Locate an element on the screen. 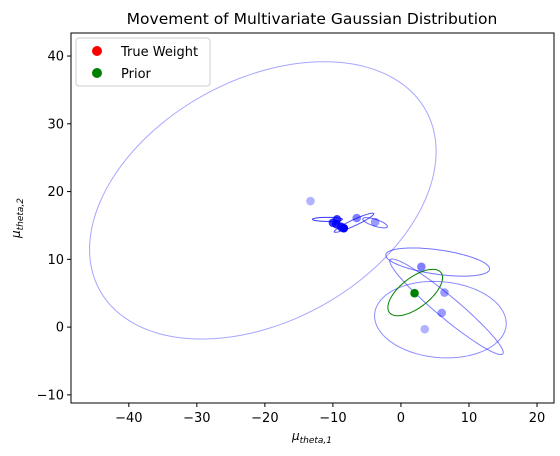 The width and height of the screenshot is (560, 456). x-tick-label: −40 is located at coordinates (128, 418).